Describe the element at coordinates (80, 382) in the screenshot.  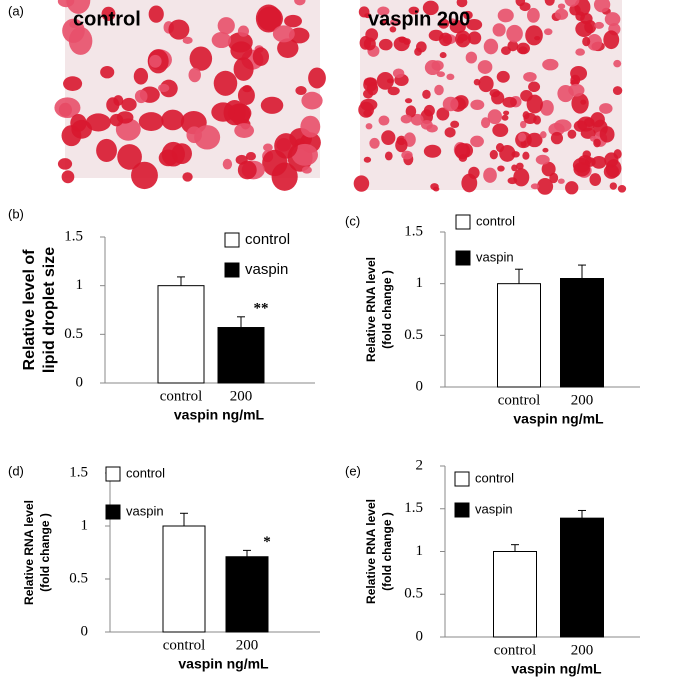
I see `y-tick-label: 0` at that location.